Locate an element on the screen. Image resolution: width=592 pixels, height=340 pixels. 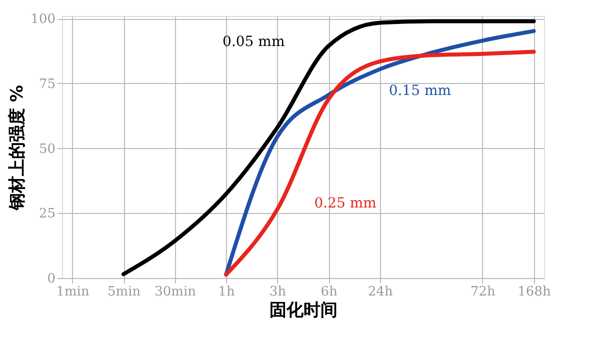
x-tick-label: 6h is located at coordinates (329, 292).